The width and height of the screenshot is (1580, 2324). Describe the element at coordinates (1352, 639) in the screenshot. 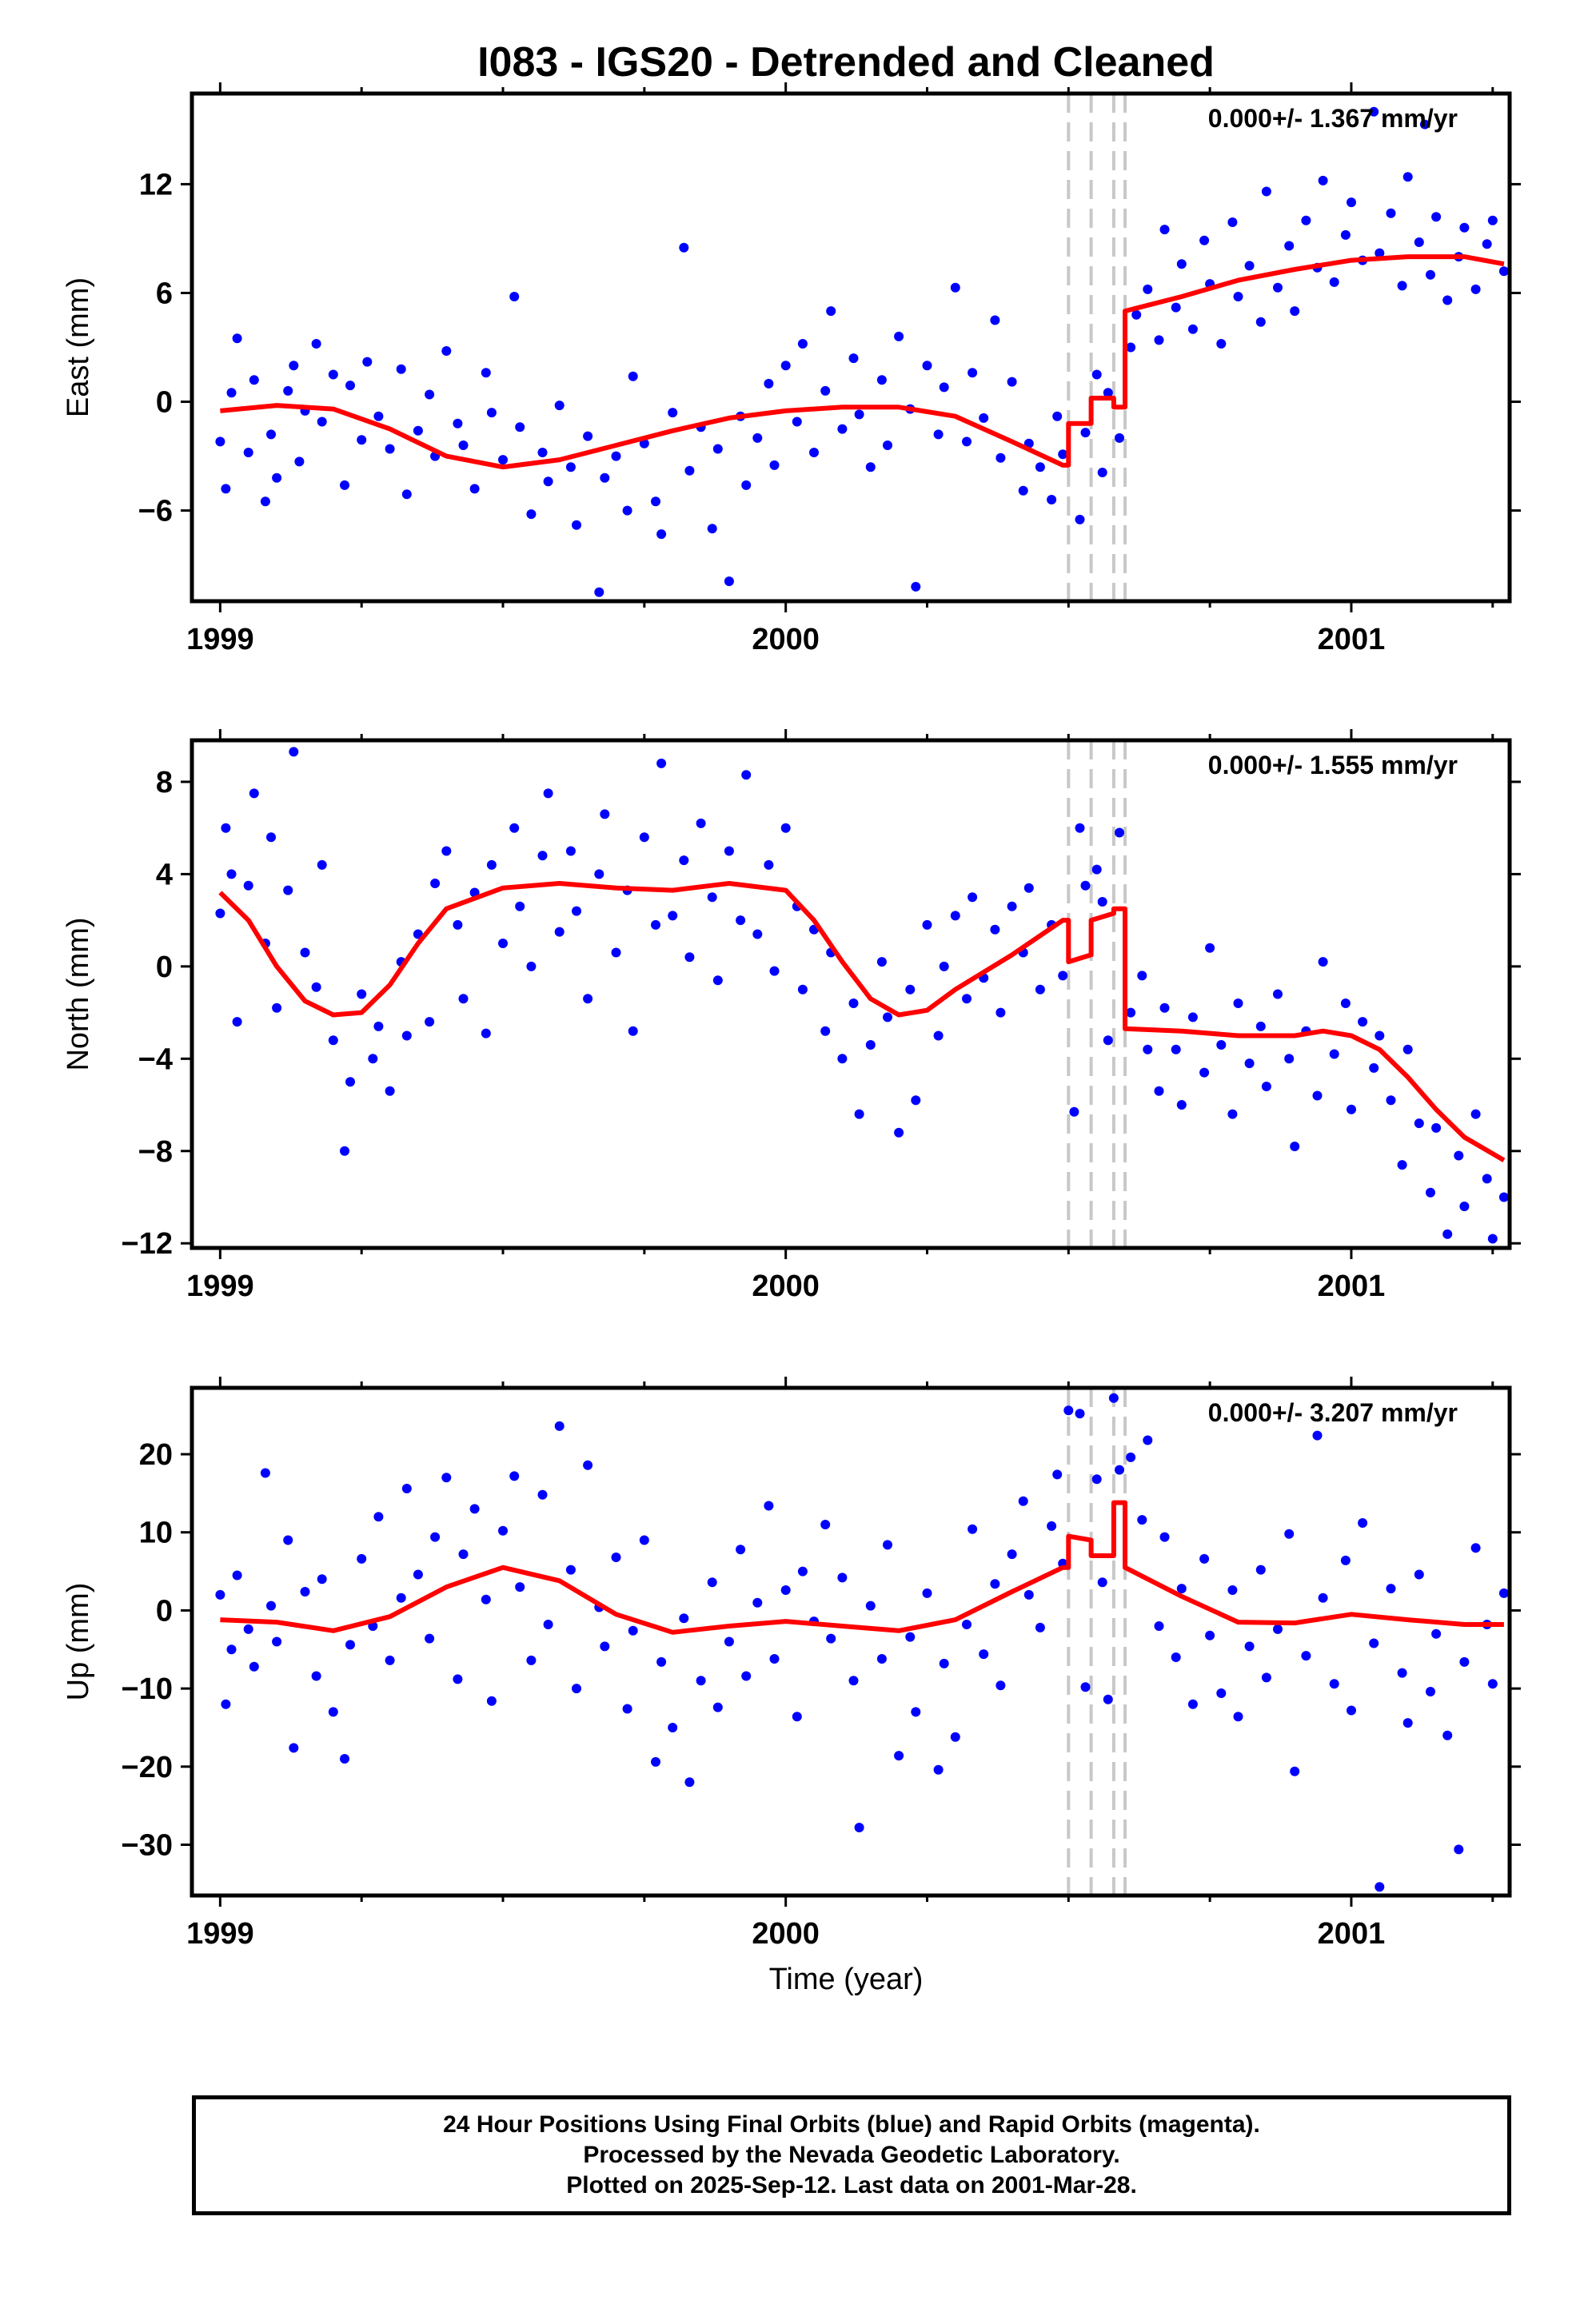

I see `east-x-tick-label: 2001` at that location.